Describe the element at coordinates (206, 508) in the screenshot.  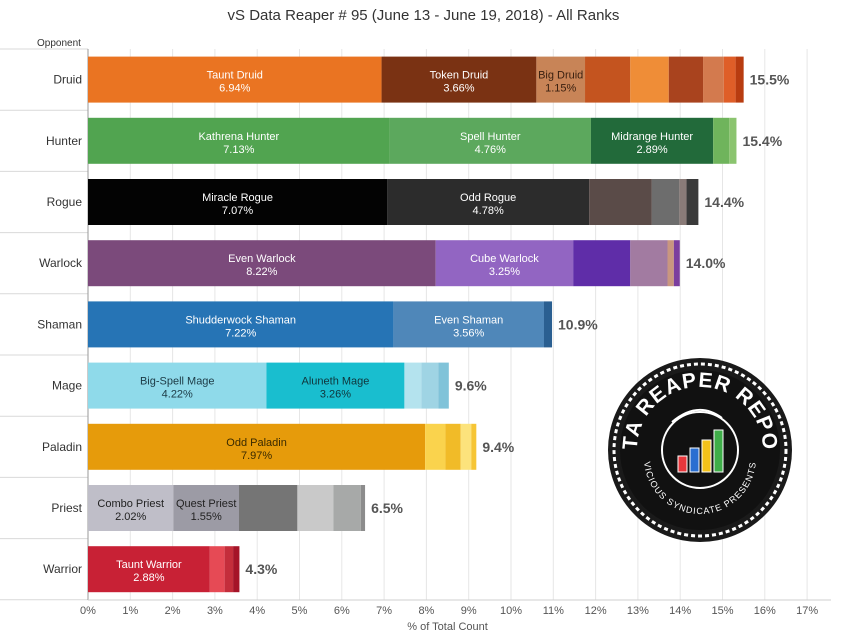
I see `bar-segment-quest-priest` at that location.